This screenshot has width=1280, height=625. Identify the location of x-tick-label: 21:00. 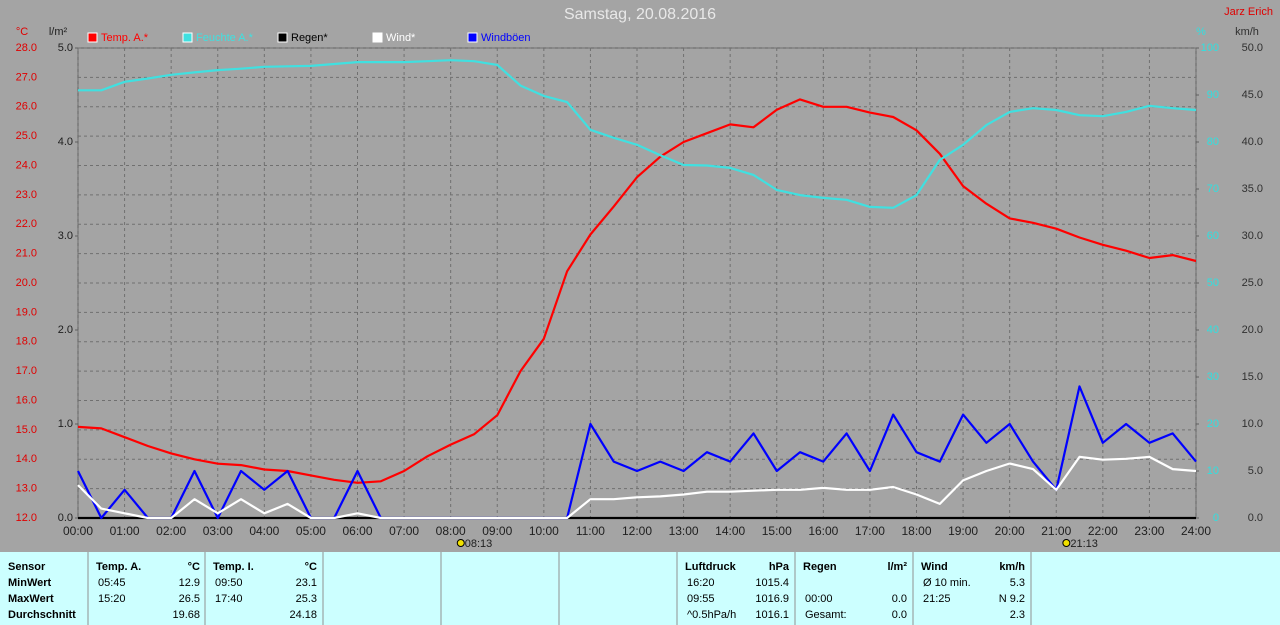
(1056, 531).